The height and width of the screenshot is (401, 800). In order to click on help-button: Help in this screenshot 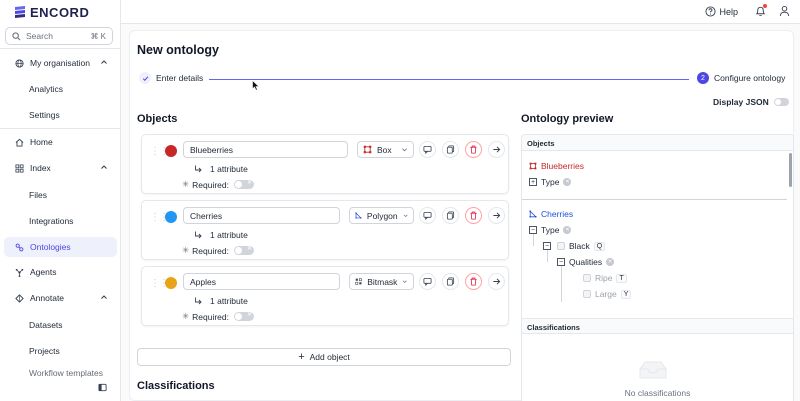, I will do `click(721, 11)`.